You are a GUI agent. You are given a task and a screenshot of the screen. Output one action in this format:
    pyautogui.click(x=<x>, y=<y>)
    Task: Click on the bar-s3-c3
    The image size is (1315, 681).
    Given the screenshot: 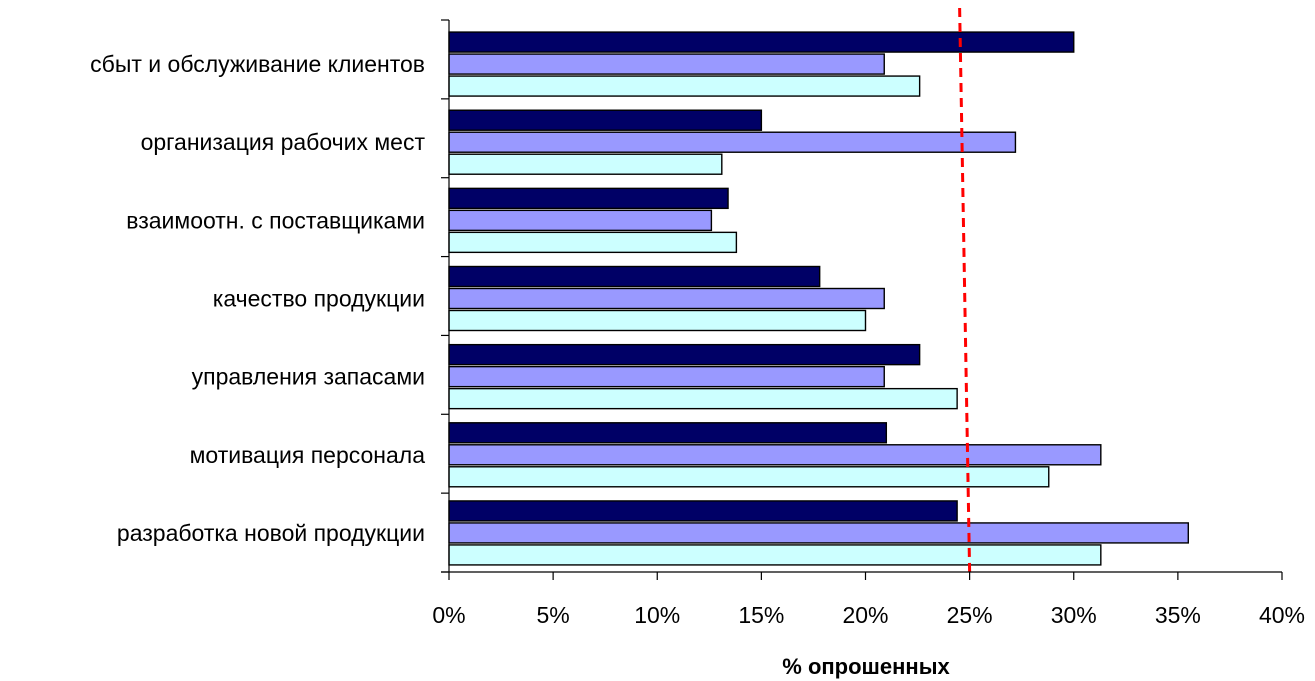 What is the action you would take?
    pyautogui.click(x=593, y=242)
    